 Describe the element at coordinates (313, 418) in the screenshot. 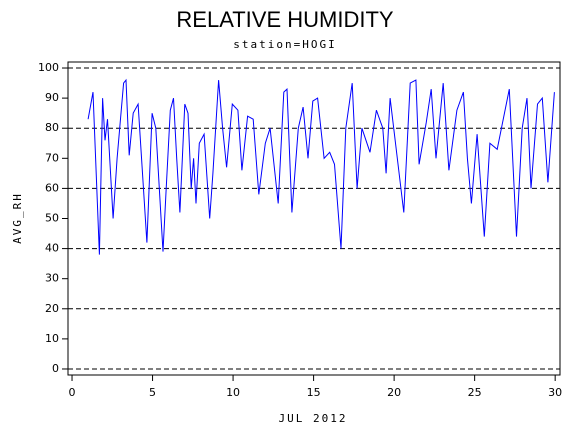

I see `x-axis-label: JUL 2012` at that location.